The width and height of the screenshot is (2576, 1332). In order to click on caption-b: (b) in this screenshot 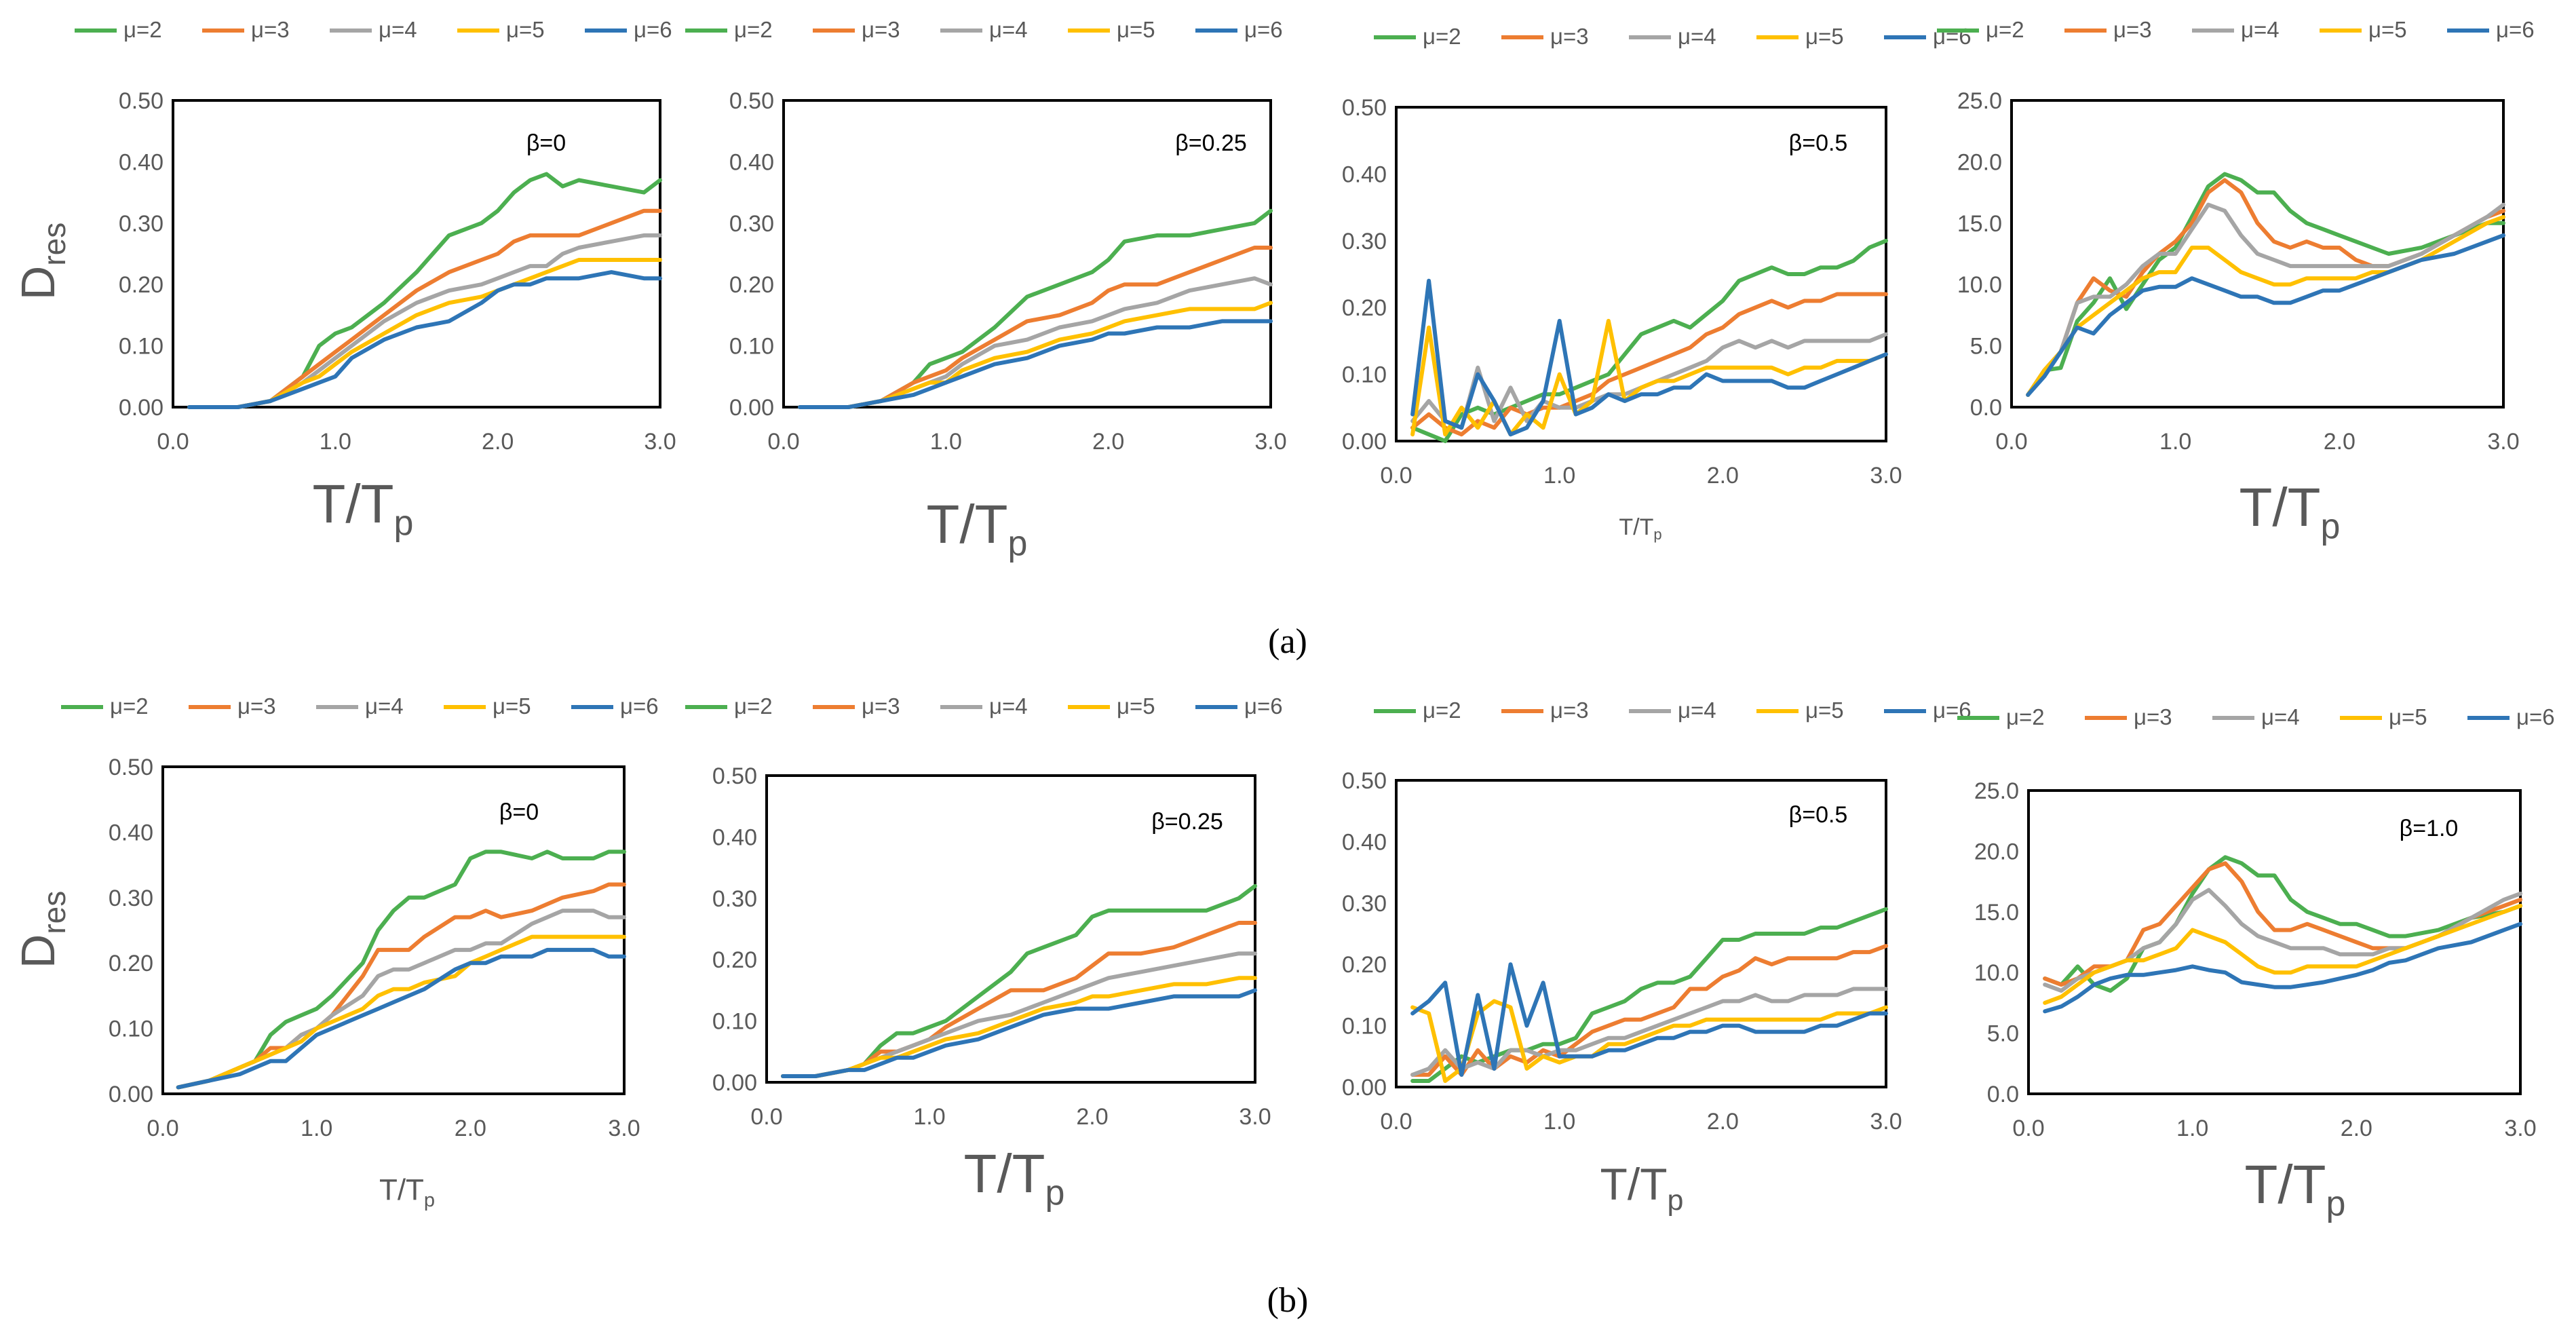, I will do `click(1288, 1300)`.